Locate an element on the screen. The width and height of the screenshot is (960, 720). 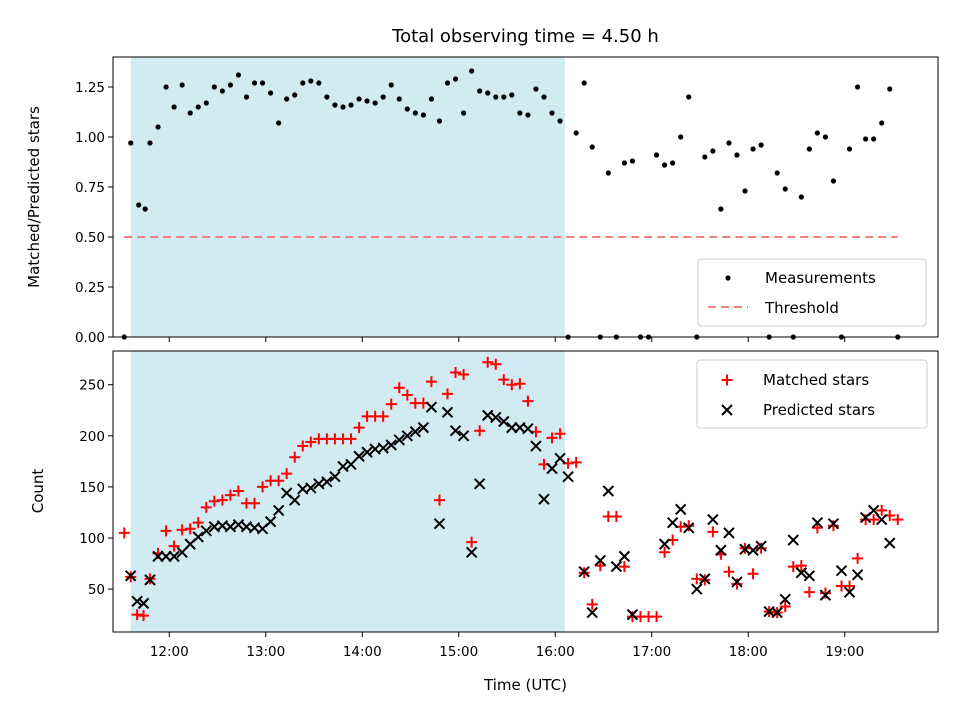
legend-box-top is located at coordinates (812, 292).